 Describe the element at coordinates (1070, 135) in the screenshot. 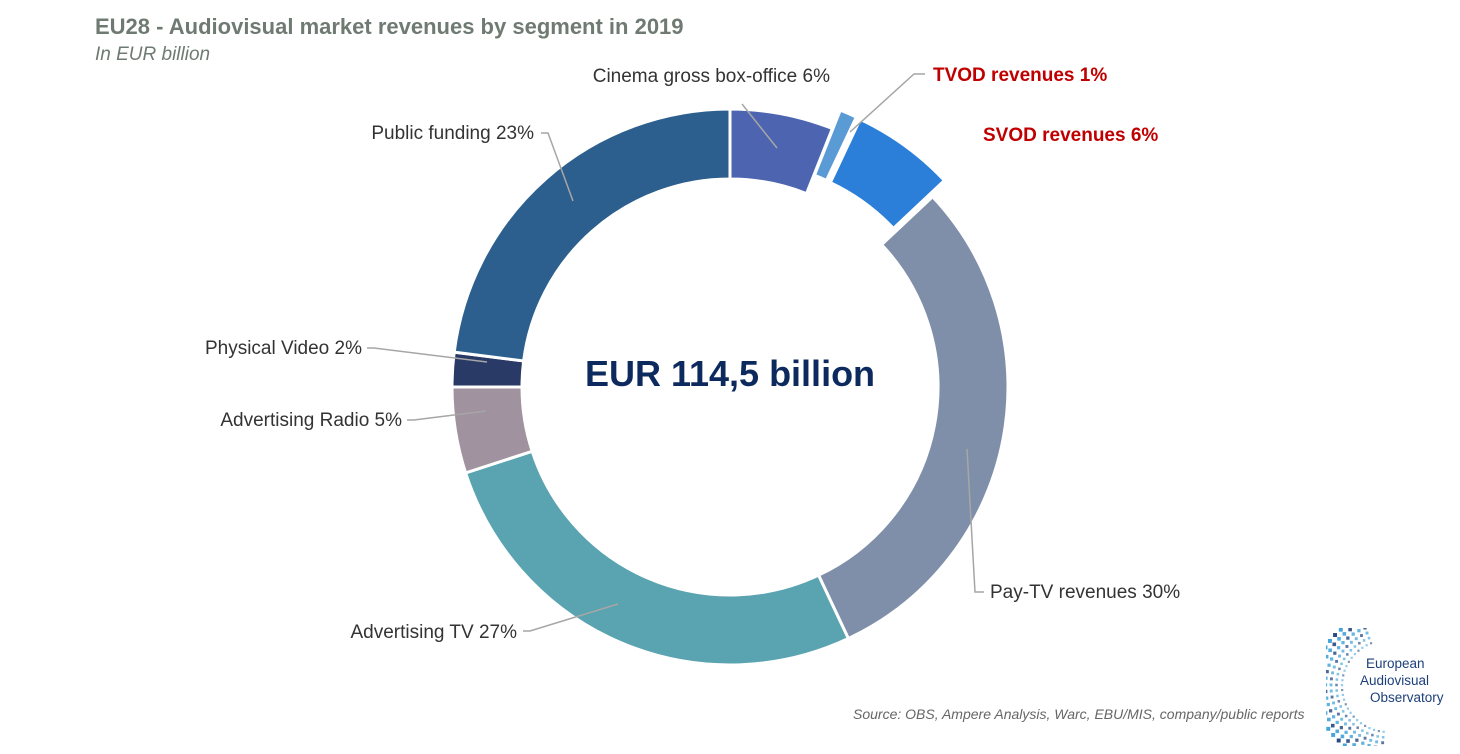

I see `label-svod-revenues: SVOD revenues 6%` at that location.